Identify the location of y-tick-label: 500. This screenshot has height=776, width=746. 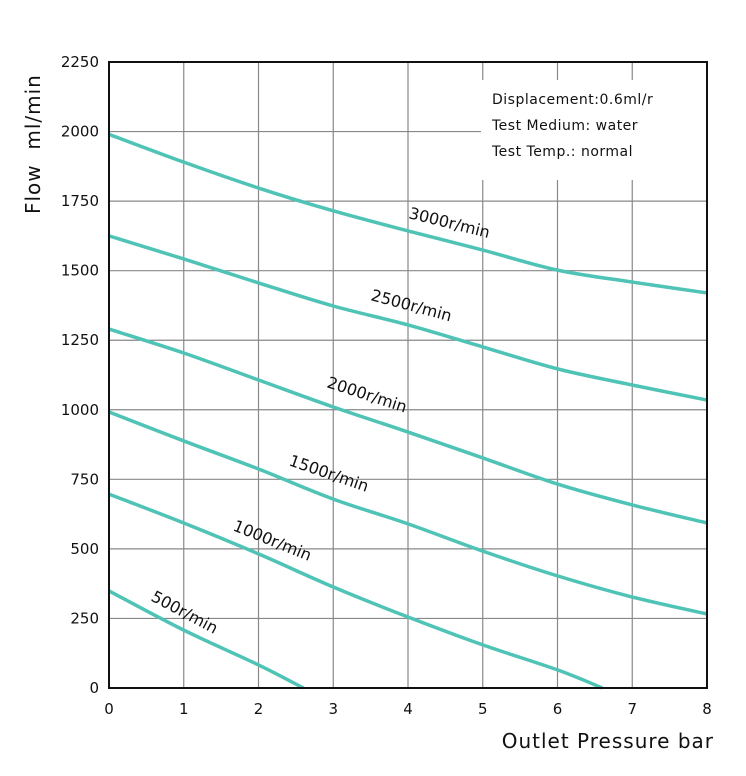
(84, 549).